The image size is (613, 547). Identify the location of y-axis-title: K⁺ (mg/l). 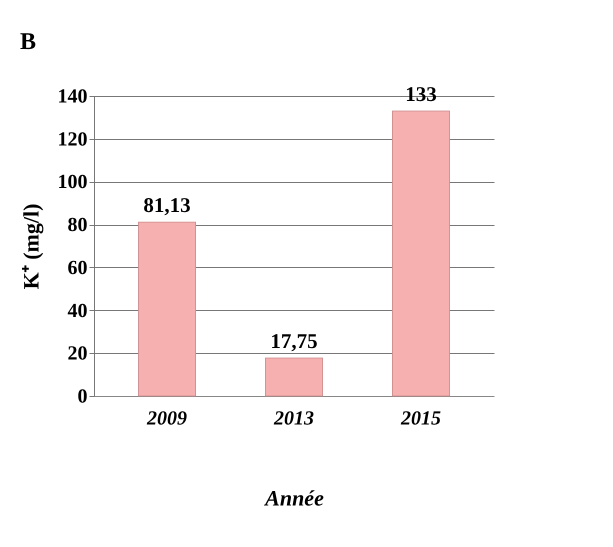
(31, 247).